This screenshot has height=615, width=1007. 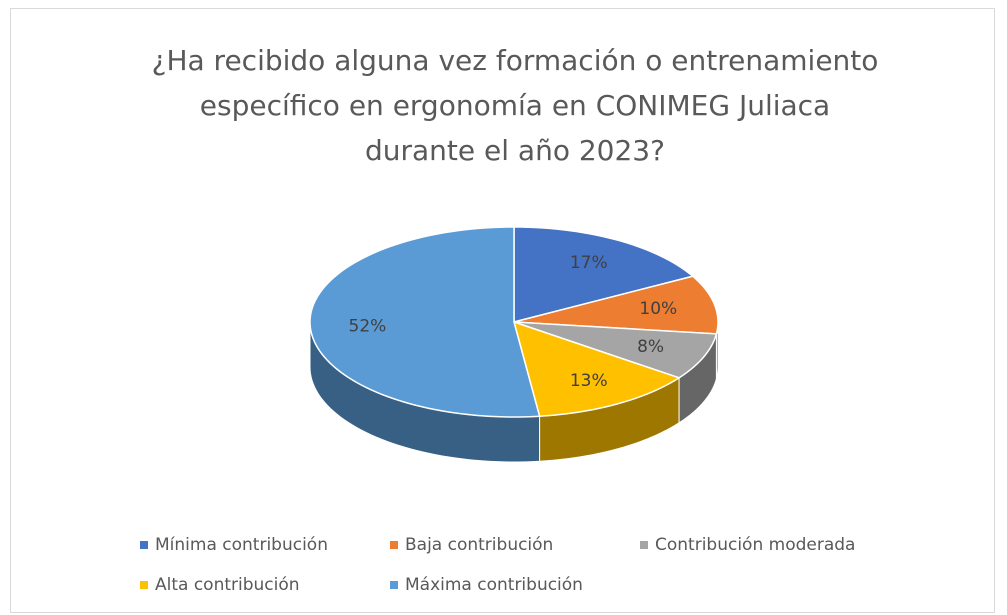 I want to click on data-label: 10%, so click(x=658, y=309).